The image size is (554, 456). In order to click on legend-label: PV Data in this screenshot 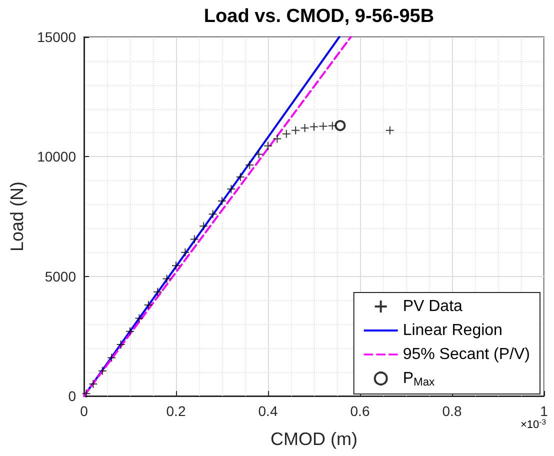, I will do `click(432, 306)`.